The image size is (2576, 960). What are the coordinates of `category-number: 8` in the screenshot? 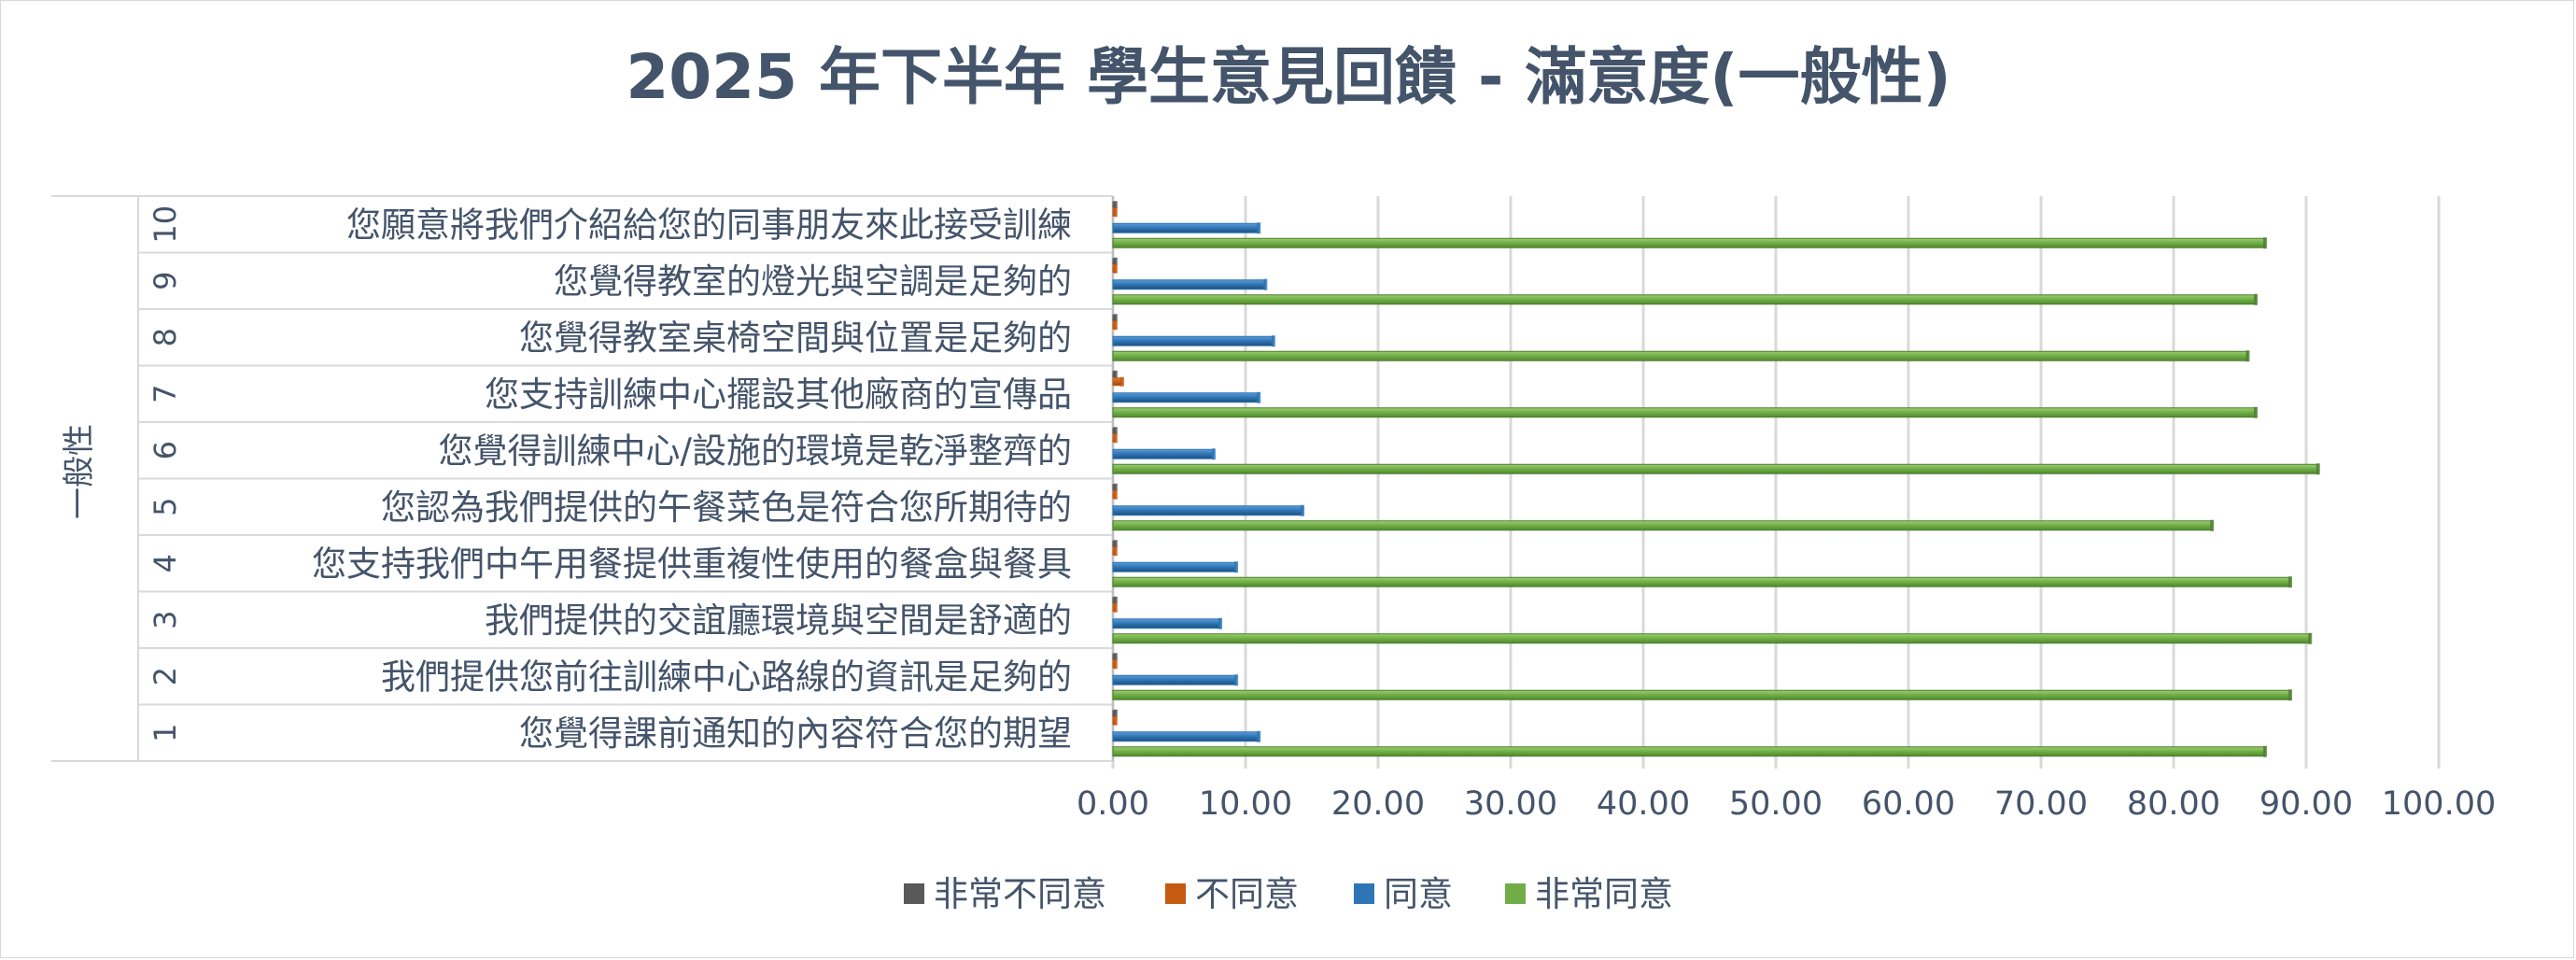 It's located at (165, 337).